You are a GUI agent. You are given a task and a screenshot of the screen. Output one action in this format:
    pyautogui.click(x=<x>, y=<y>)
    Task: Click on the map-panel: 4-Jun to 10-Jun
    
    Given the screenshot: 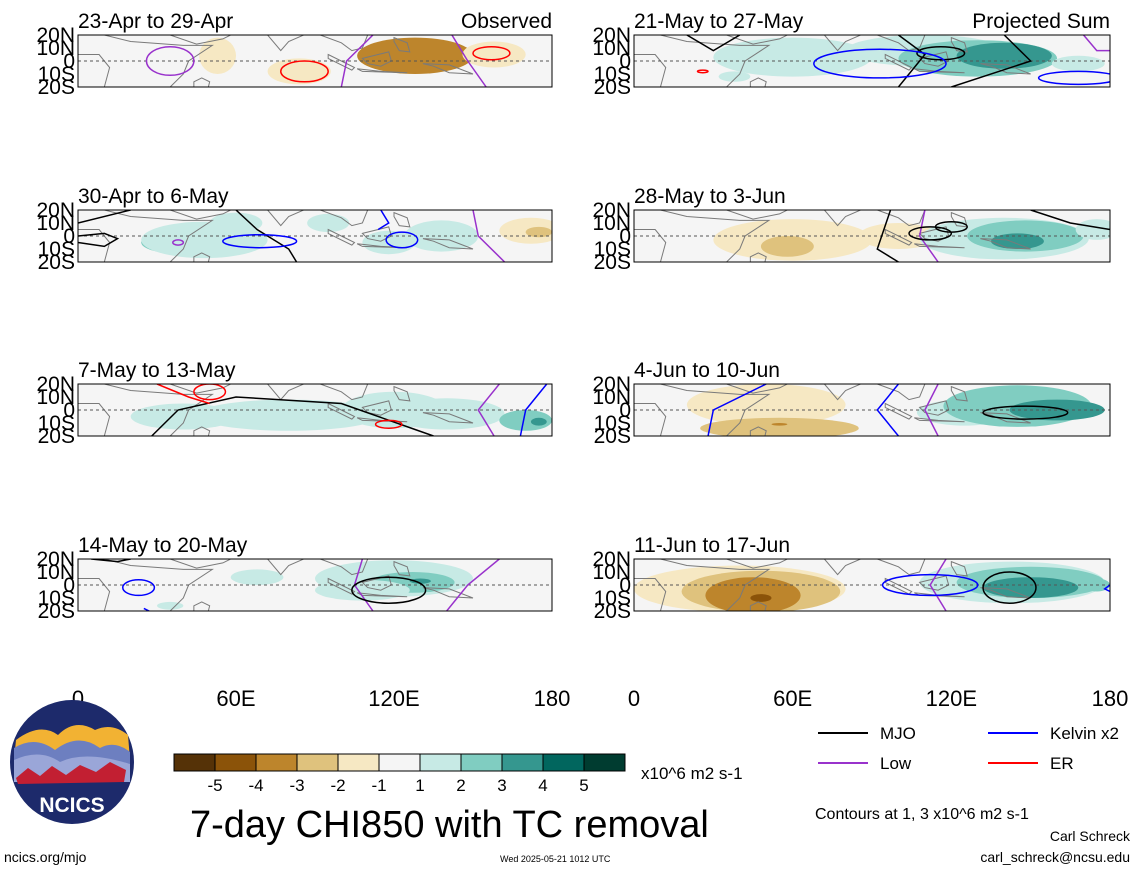 What is the action you would take?
    pyautogui.click(x=872, y=398)
    